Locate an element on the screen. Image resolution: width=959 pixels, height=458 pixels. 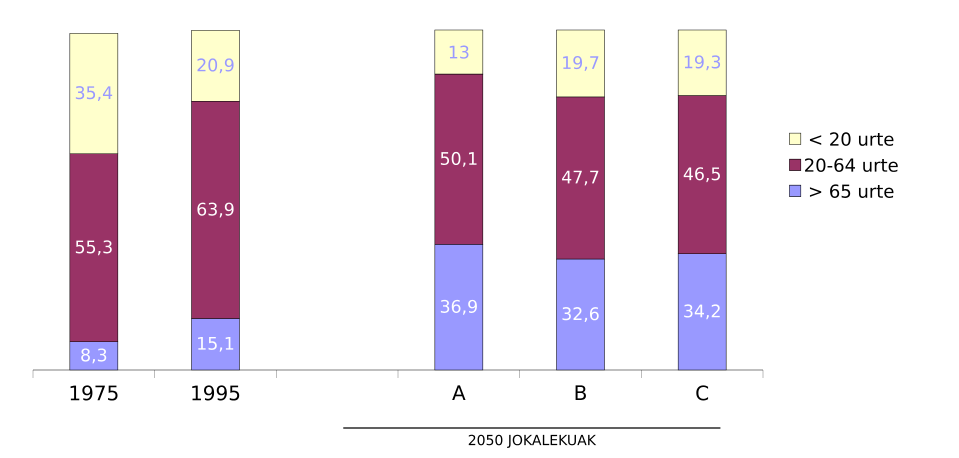
data-label: 35,4 is located at coordinates (94, 94).